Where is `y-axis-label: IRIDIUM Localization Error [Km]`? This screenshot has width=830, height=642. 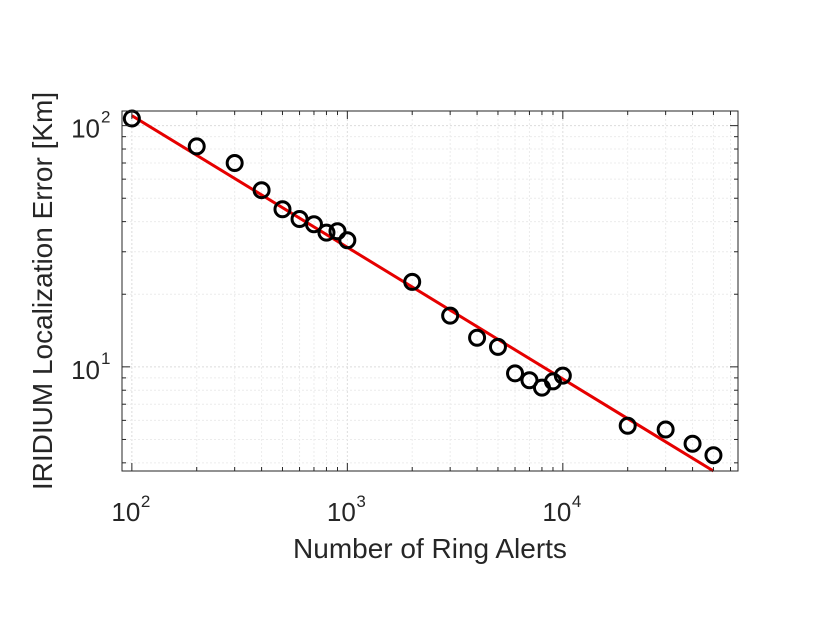
y-axis-label: IRIDIUM Localization Error [Km] is located at coordinates (42, 291).